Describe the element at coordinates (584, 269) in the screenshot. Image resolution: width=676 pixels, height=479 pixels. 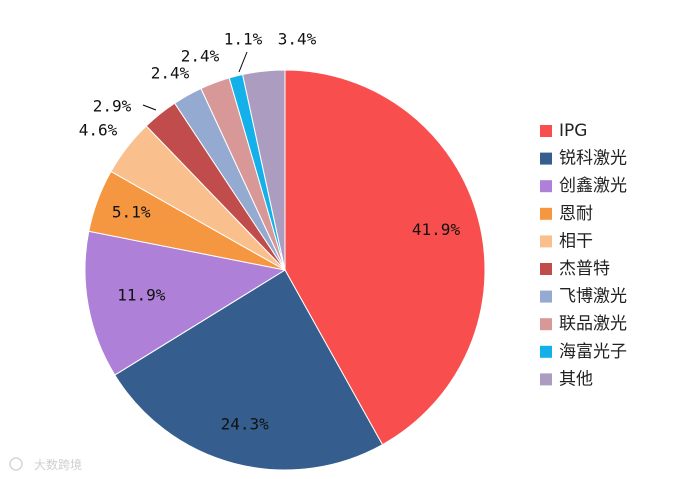
I see `legend-label-6: 杰普特` at that location.